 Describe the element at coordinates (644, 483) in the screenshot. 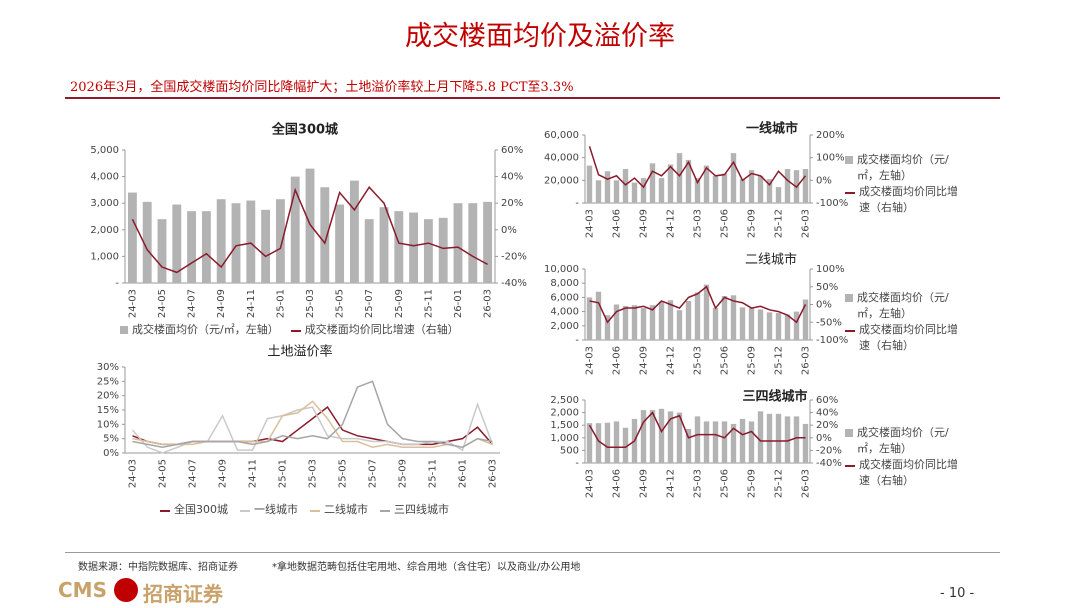

I see `x-tick-label: 24-09` at that location.